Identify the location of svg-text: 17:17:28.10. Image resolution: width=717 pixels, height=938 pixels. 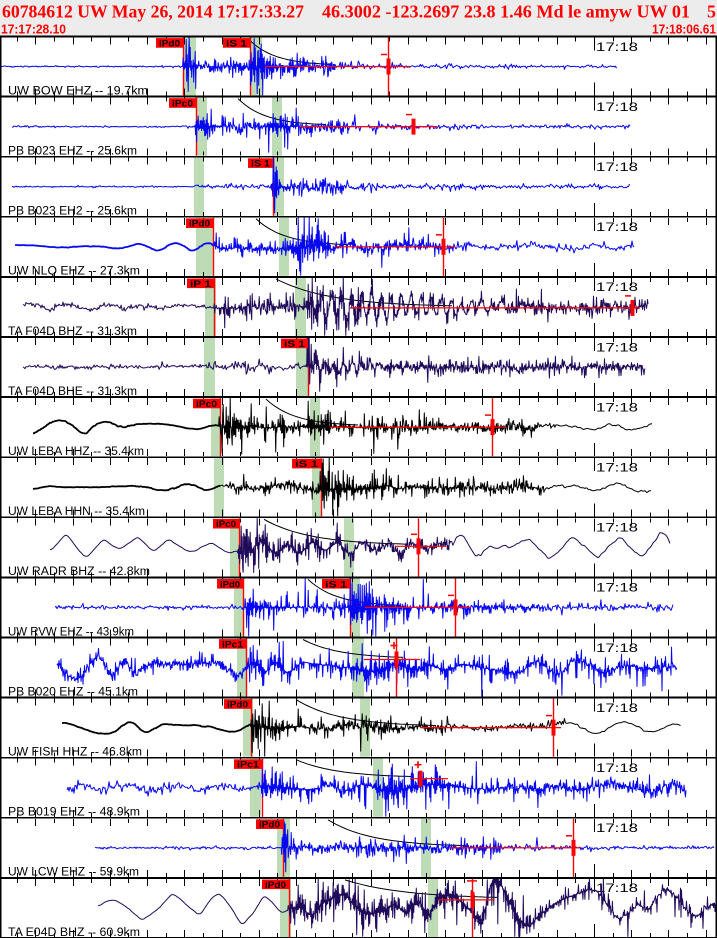
(33, 30).